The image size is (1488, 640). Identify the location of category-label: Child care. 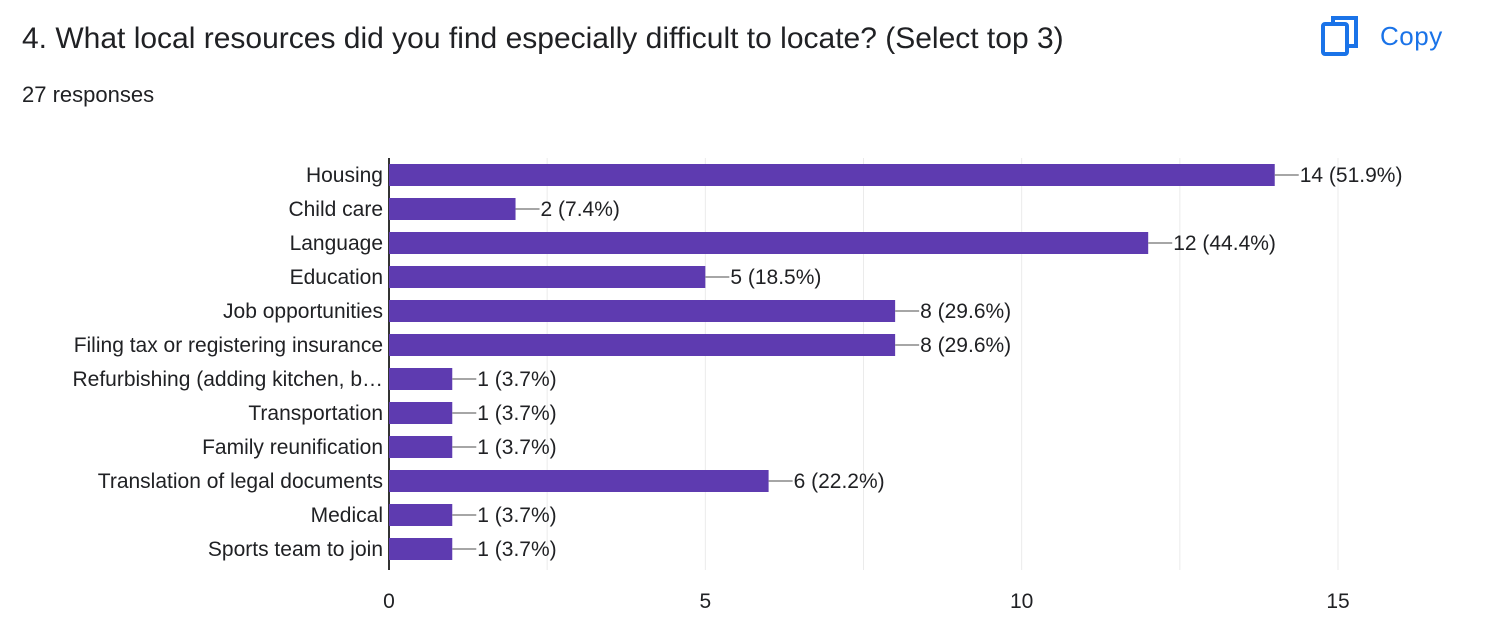
(335, 209).